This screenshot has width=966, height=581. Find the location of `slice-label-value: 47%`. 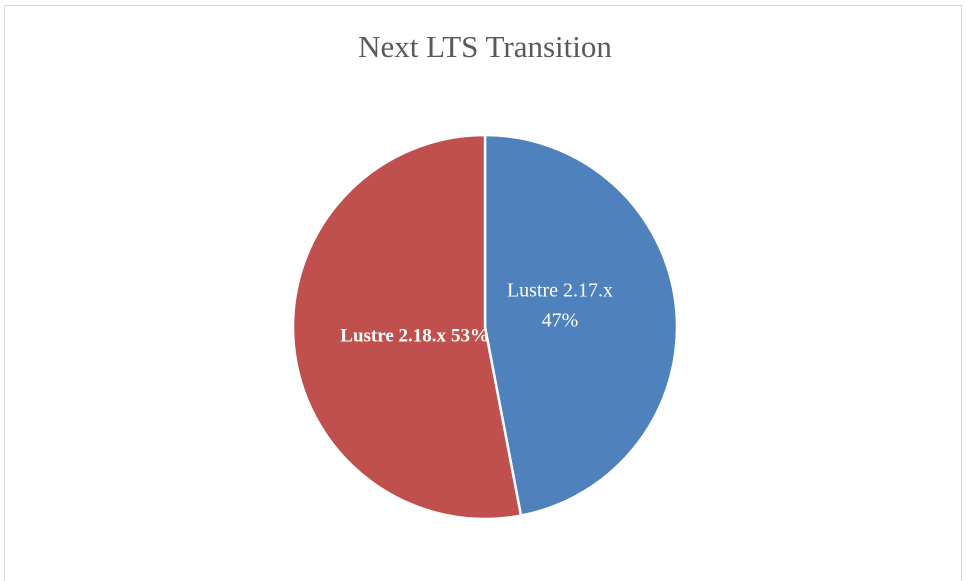

slice-label-value: 47% is located at coordinates (560, 321).